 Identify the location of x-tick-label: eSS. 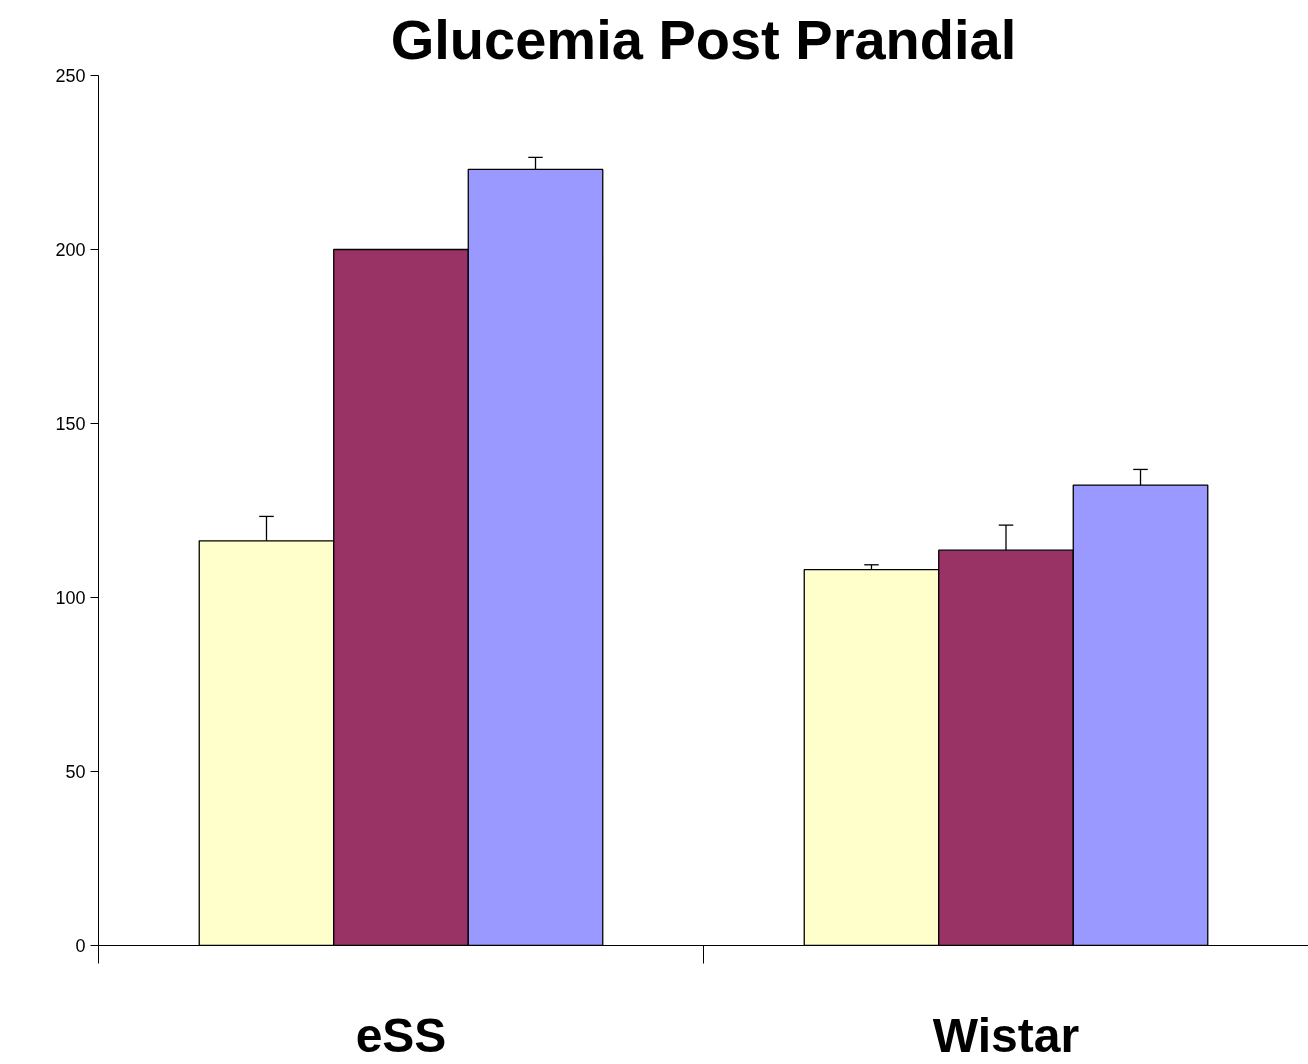
(401, 1035).